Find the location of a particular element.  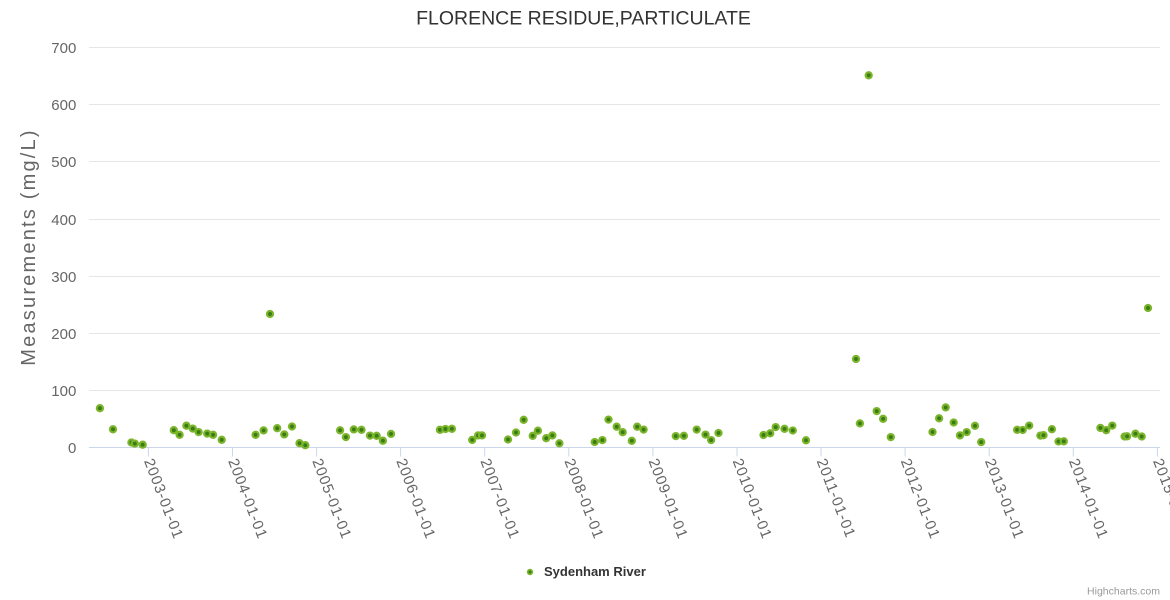

svg-text: Highcharts.com is located at coordinates (1123, 592).